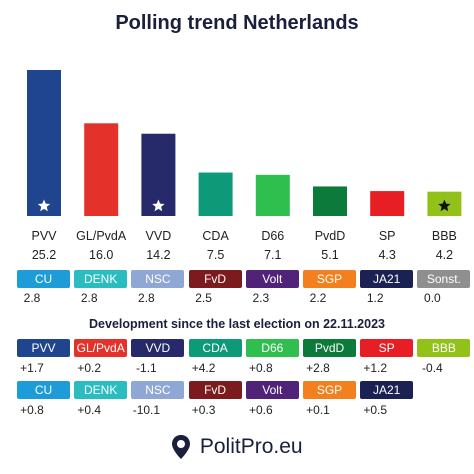 The height and width of the screenshot is (474, 474). I want to click on bar-pvv, so click(44, 143).